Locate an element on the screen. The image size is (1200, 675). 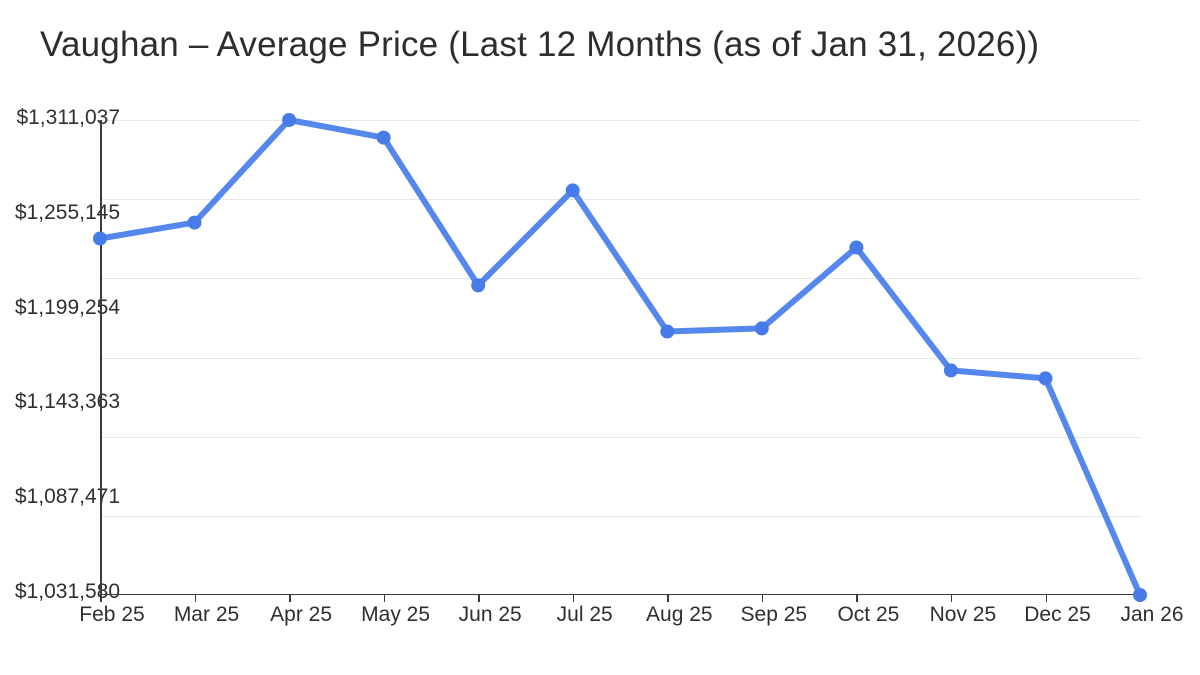
x-axis-label: Aug 25 is located at coordinates (679, 614).